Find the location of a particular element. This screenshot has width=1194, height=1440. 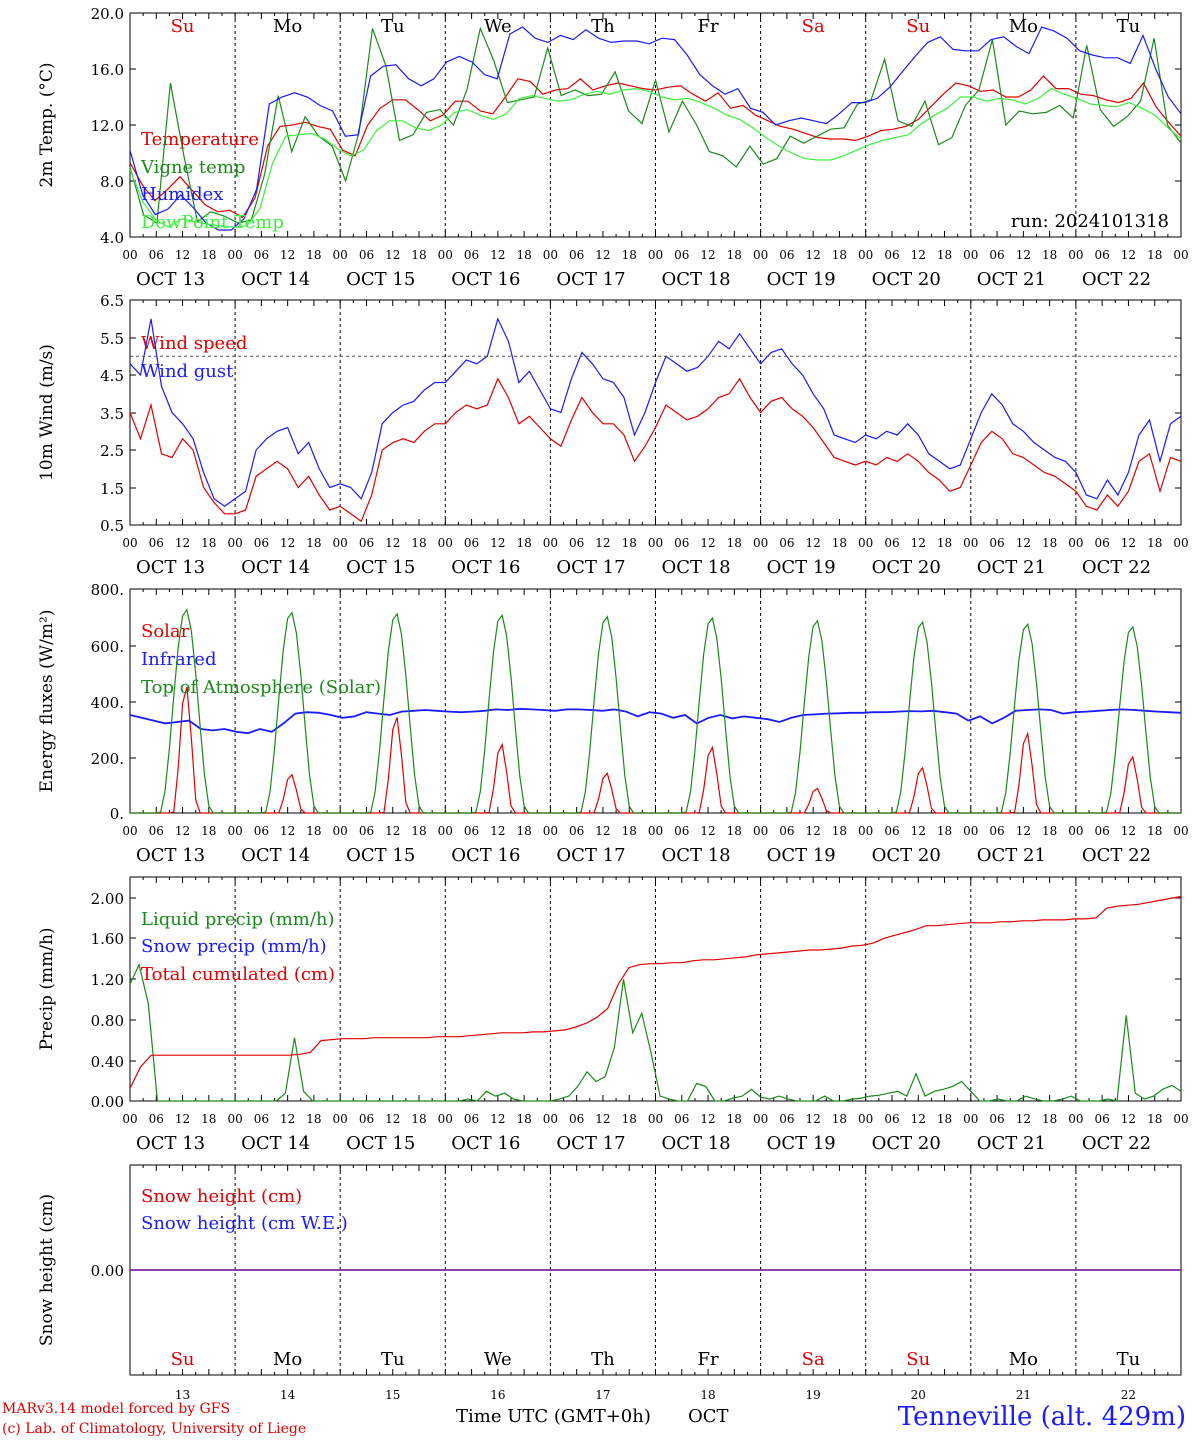

series-line-liquid-precip-mm-h- is located at coordinates (655, 1032).